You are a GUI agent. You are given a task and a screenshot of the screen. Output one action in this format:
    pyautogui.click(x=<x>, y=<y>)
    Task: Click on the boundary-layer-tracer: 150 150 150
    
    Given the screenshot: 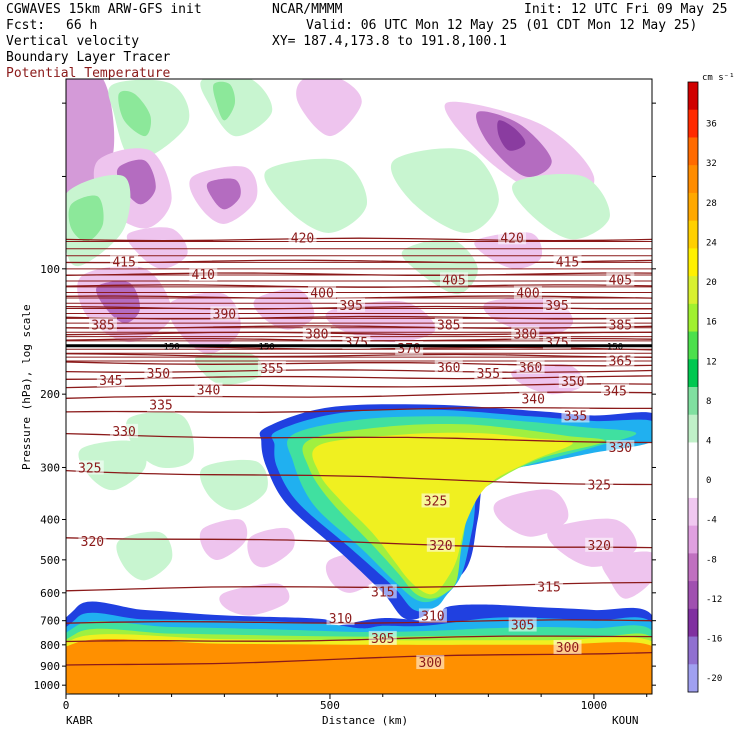 What is the action you would take?
    pyautogui.click(x=359, y=348)
    